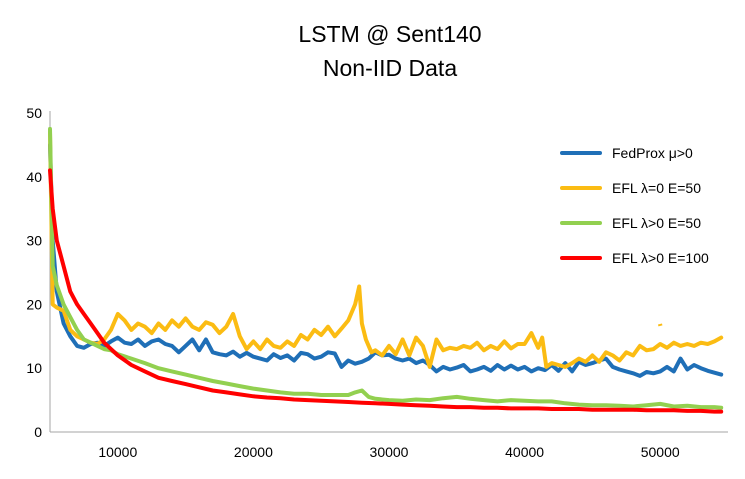 The image size is (745, 479). I want to click on x-tick-label: 50000, so click(660, 452).